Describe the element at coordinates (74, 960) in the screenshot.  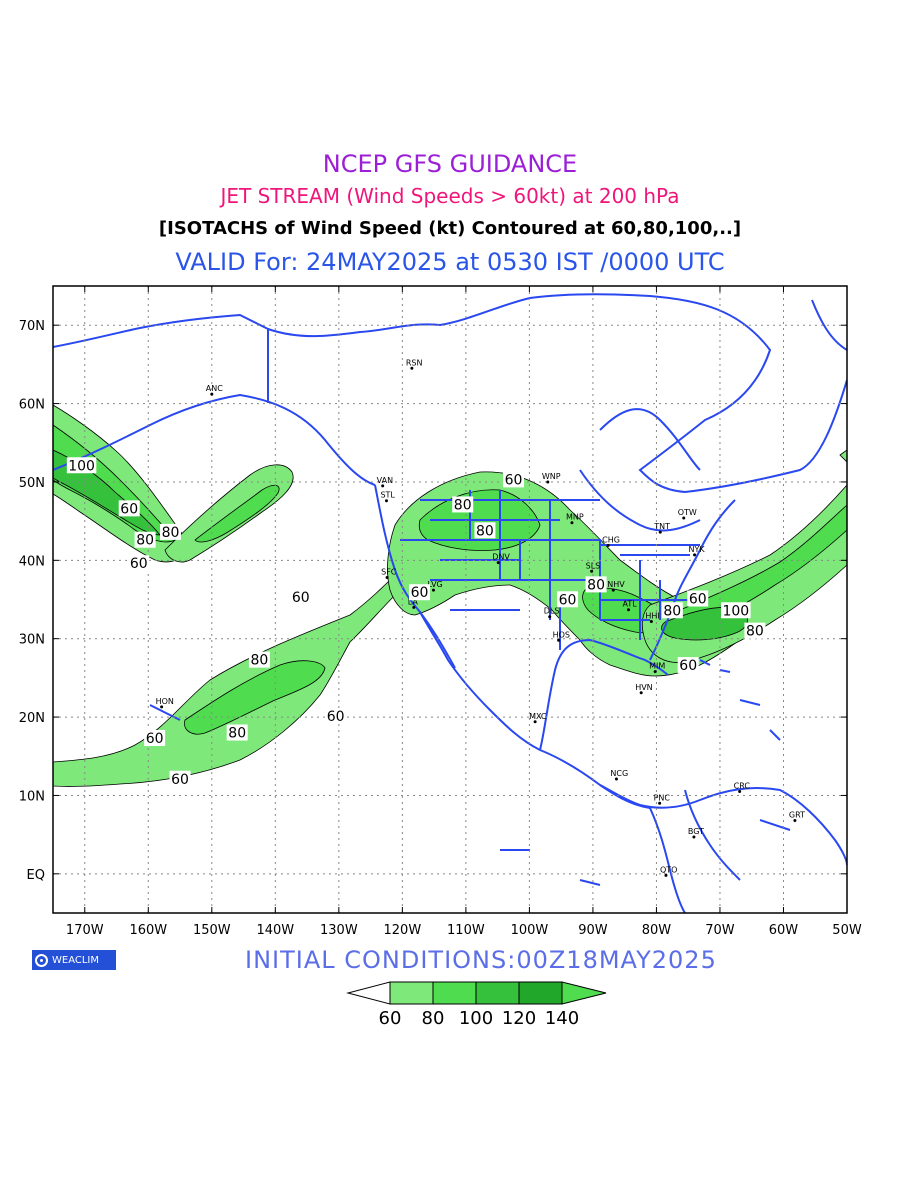
I see `weaclim-logo: WEACLIM` at that location.